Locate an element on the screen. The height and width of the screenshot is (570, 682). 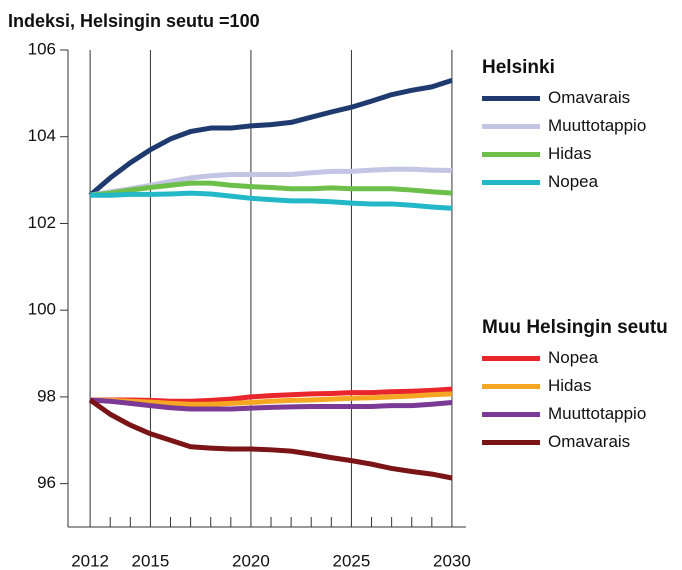
y-tick-label: 100 is located at coordinates (42, 309).